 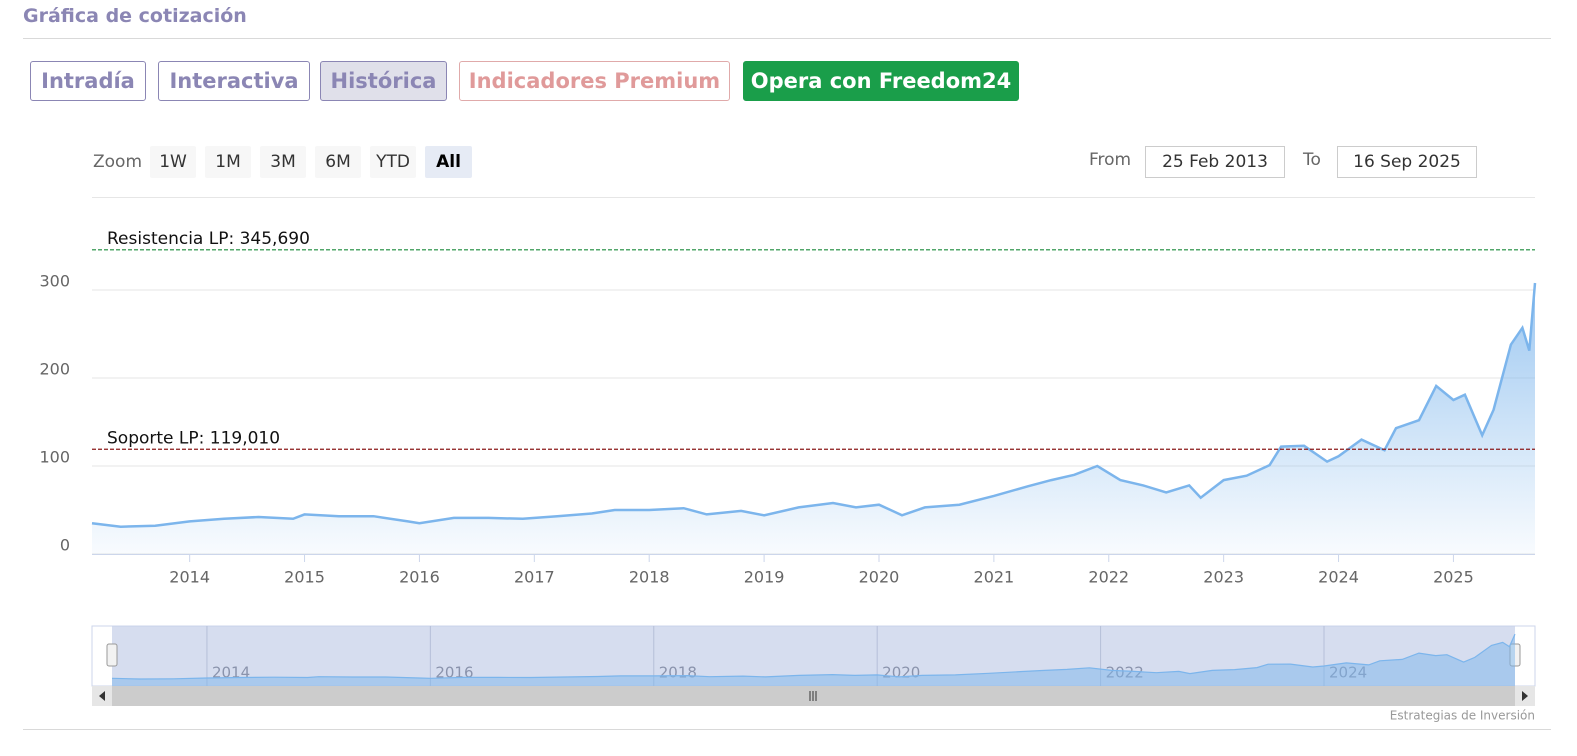 I want to click on to-label: To, so click(x=1312, y=160).